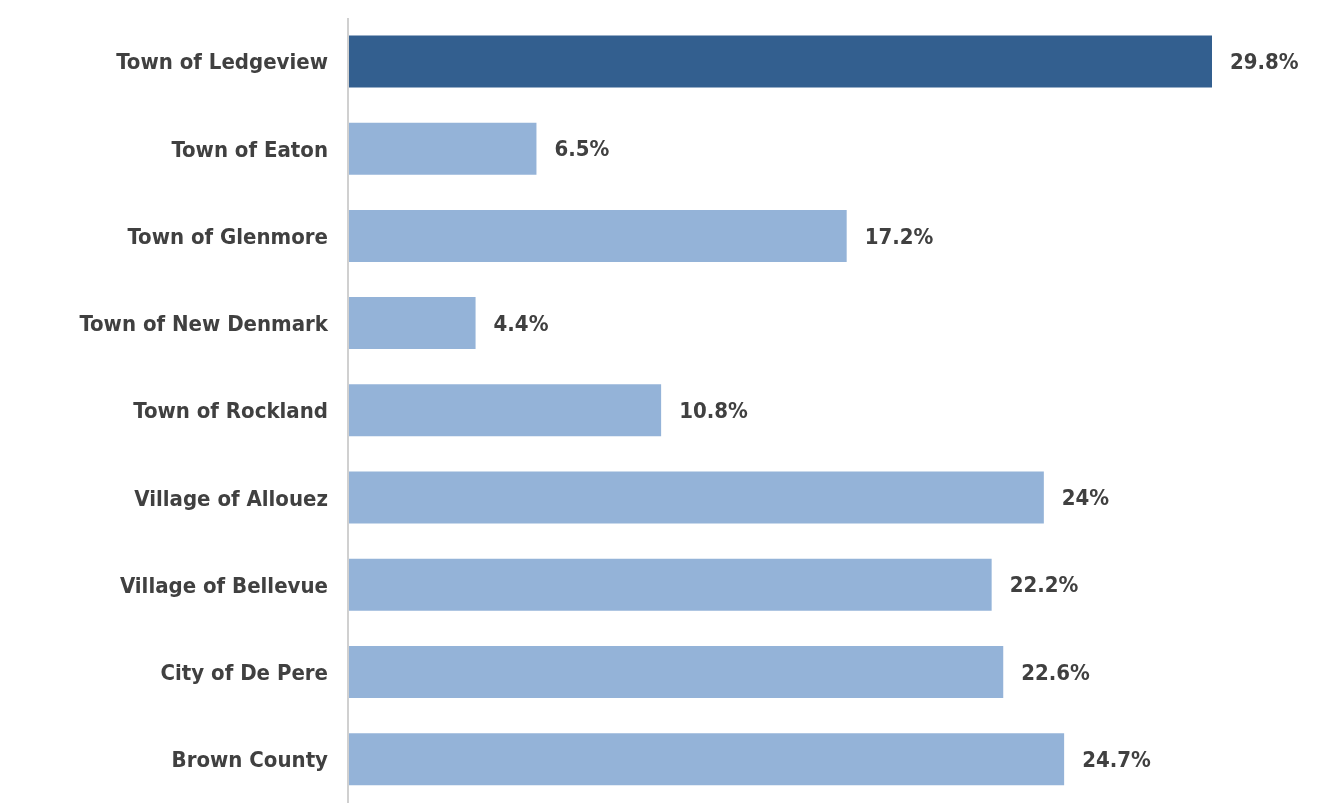  I want to click on data-label: 10.8%, so click(713, 411).